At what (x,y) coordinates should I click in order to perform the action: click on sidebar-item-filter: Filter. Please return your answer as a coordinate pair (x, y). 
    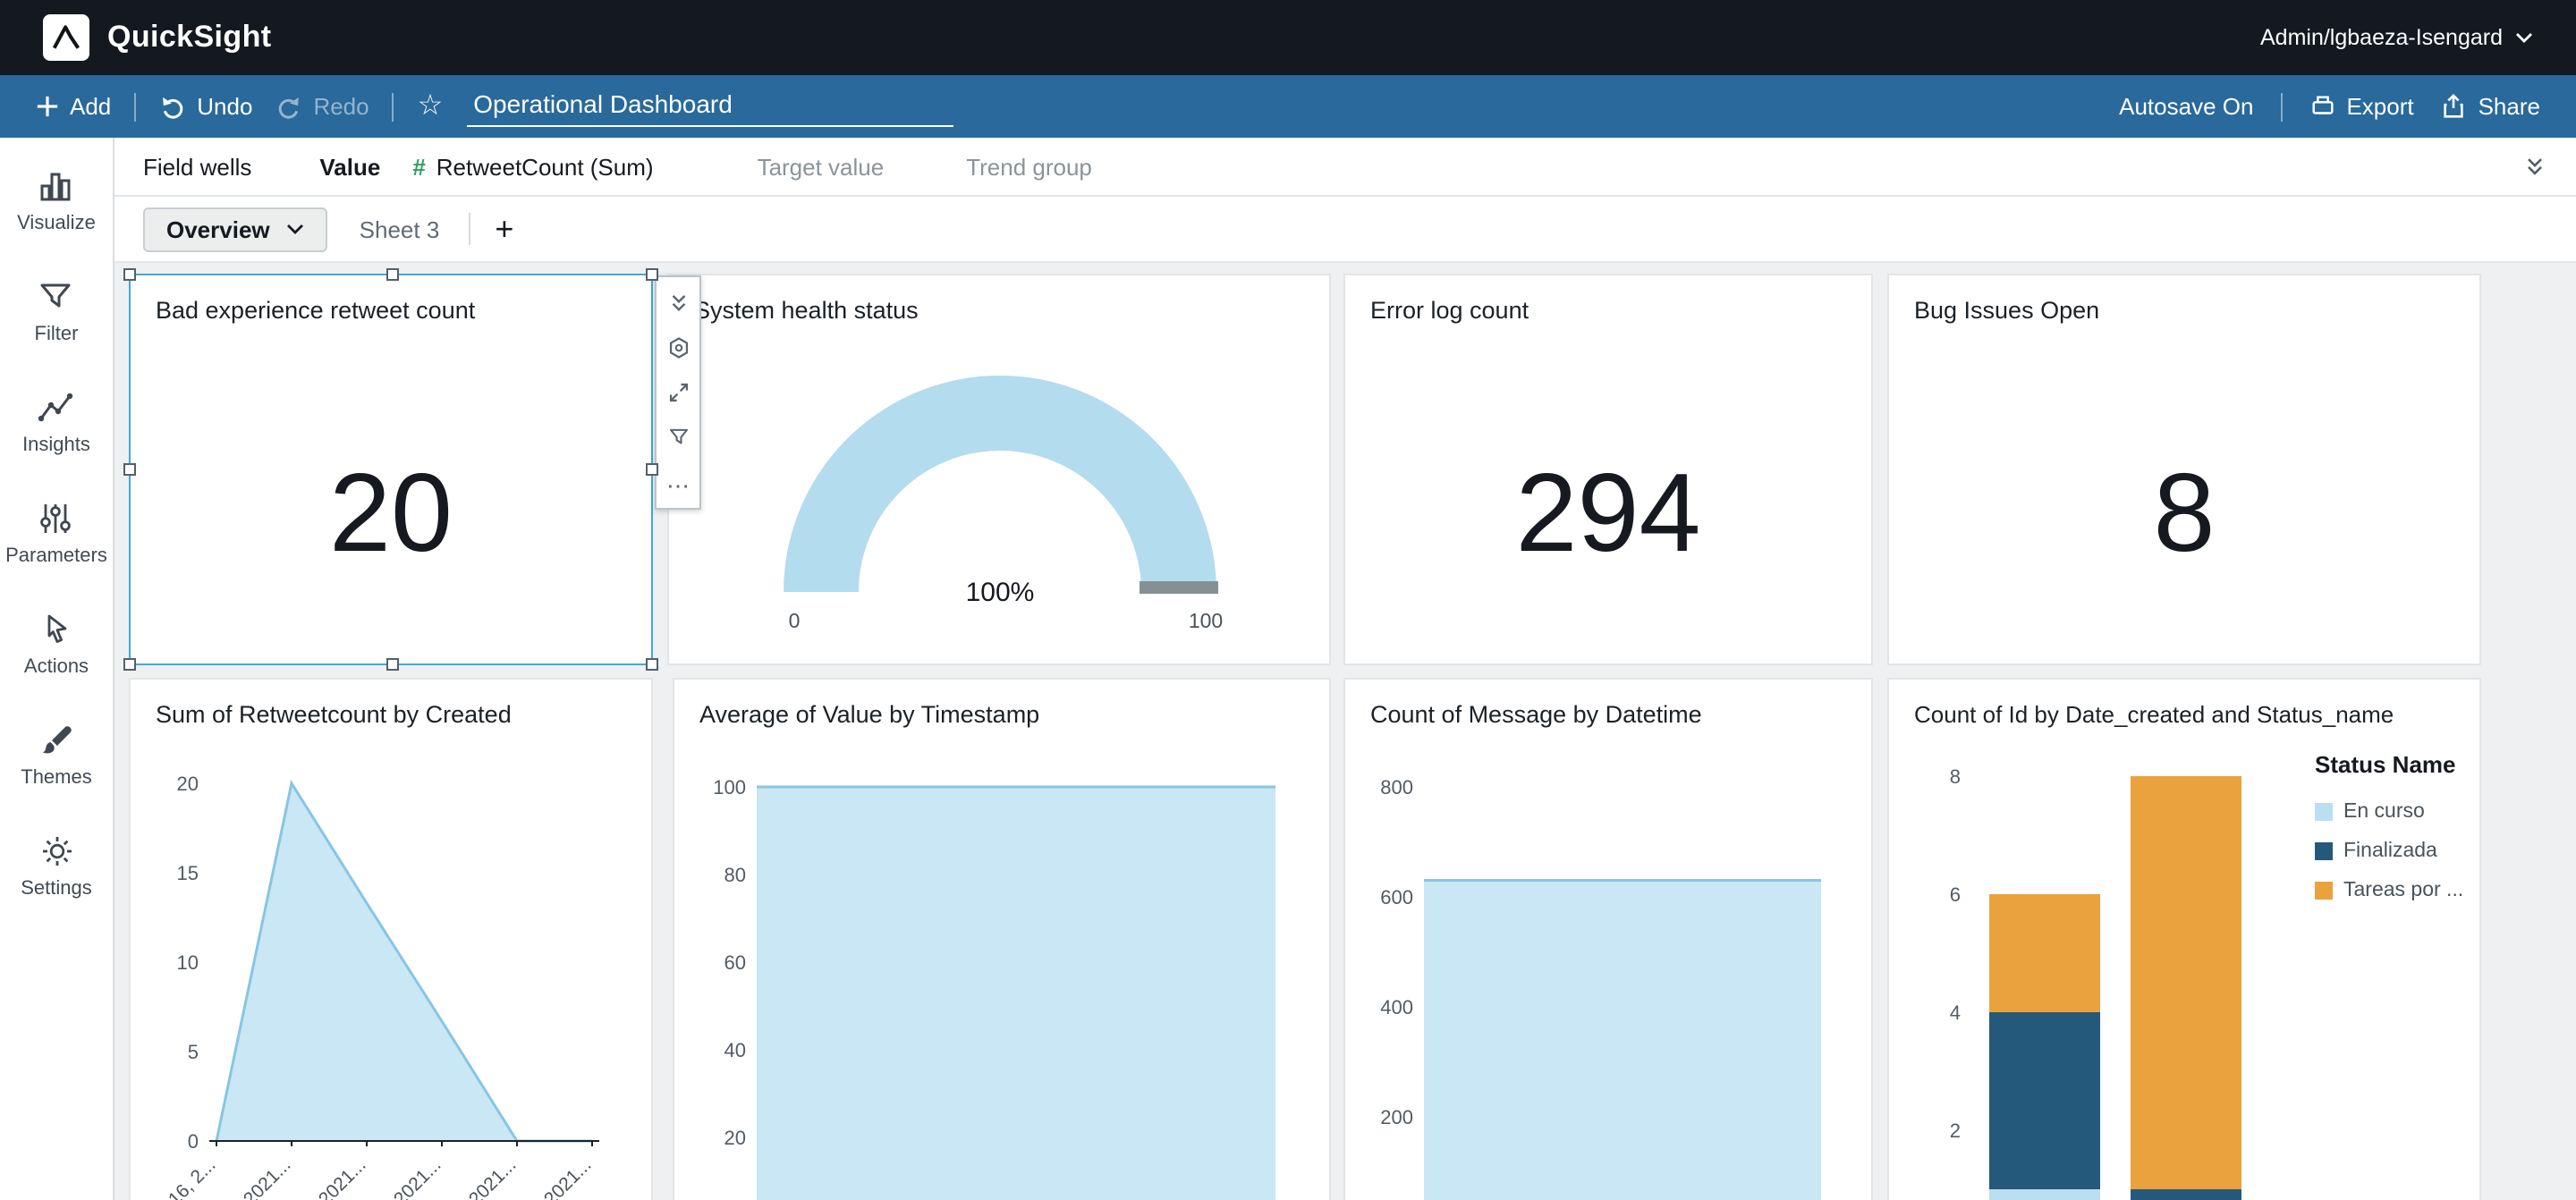
    Looking at the image, I should click on (56, 311).